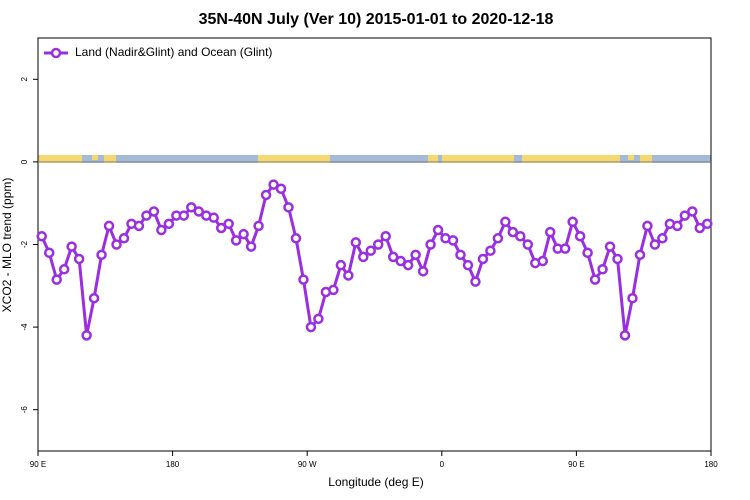  Describe the element at coordinates (24, 327) in the screenshot. I see `y-tick-label: -4` at that location.